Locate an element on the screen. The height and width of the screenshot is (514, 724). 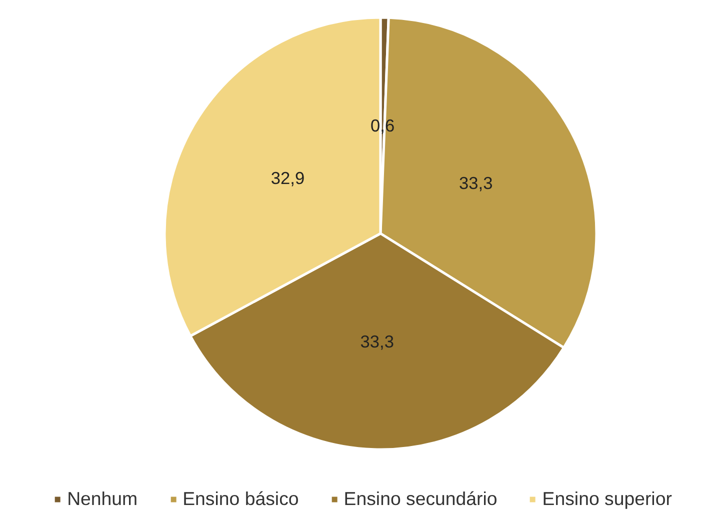
legend-label: Nenhum is located at coordinates (102, 499).